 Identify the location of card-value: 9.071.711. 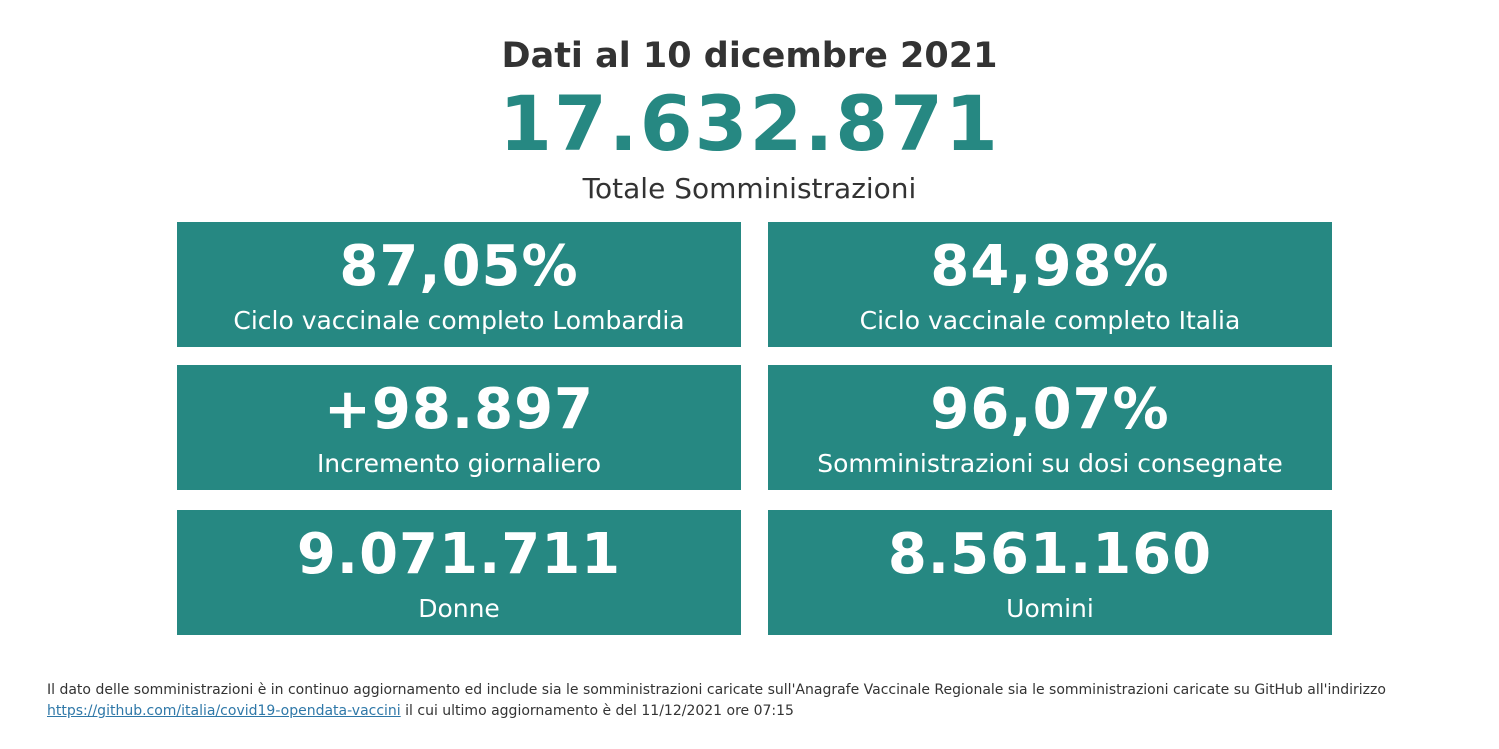
(459, 554).